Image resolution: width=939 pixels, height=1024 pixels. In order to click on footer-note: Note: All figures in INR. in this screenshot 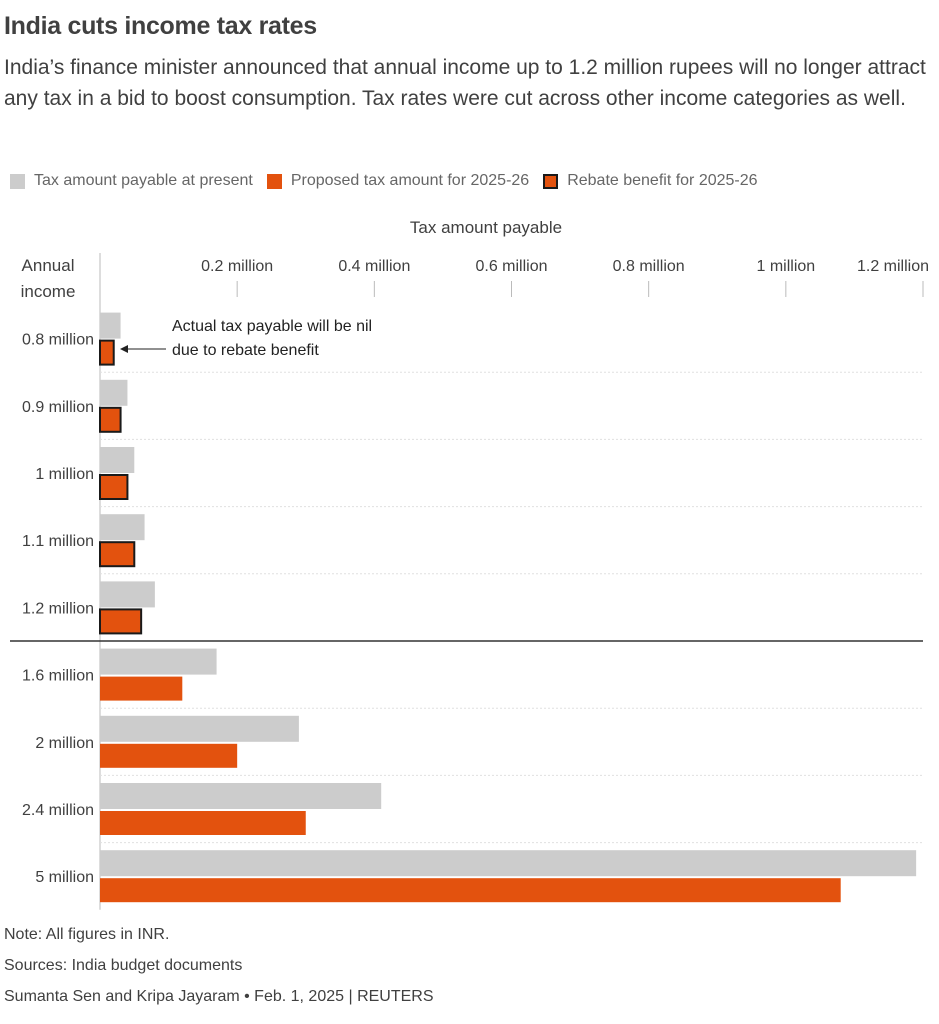, I will do `click(87, 934)`.